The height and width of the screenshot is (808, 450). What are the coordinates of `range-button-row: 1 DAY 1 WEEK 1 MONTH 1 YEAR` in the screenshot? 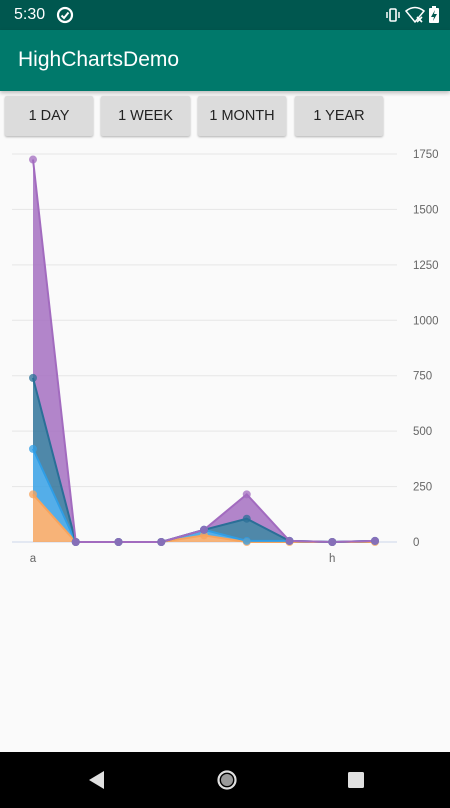 It's located at (225, 118).